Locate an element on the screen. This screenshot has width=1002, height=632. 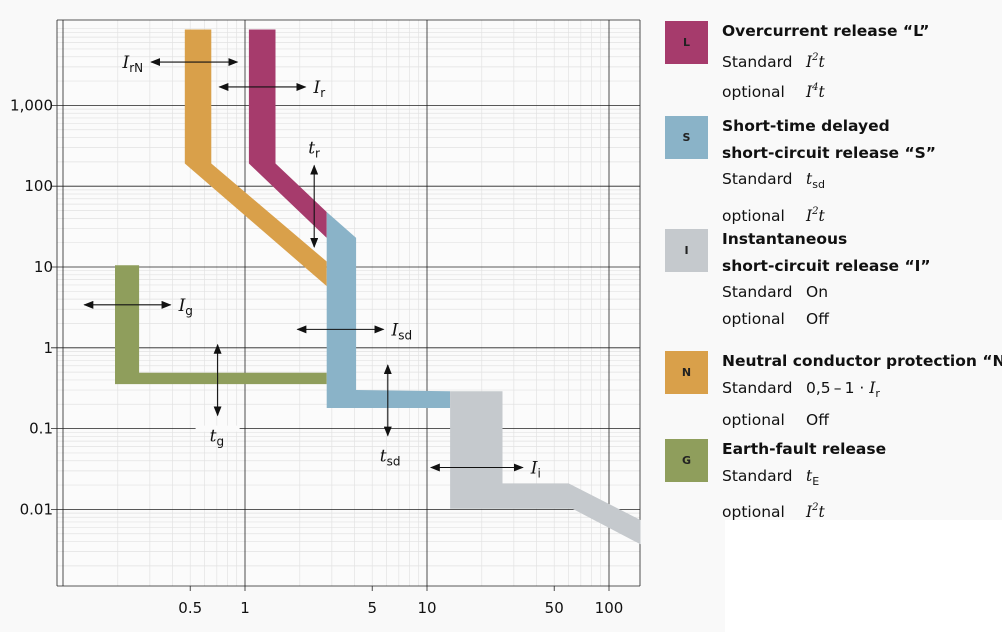
row-value-part: 0,5 – 1 · is located at coordinates (838, 387).